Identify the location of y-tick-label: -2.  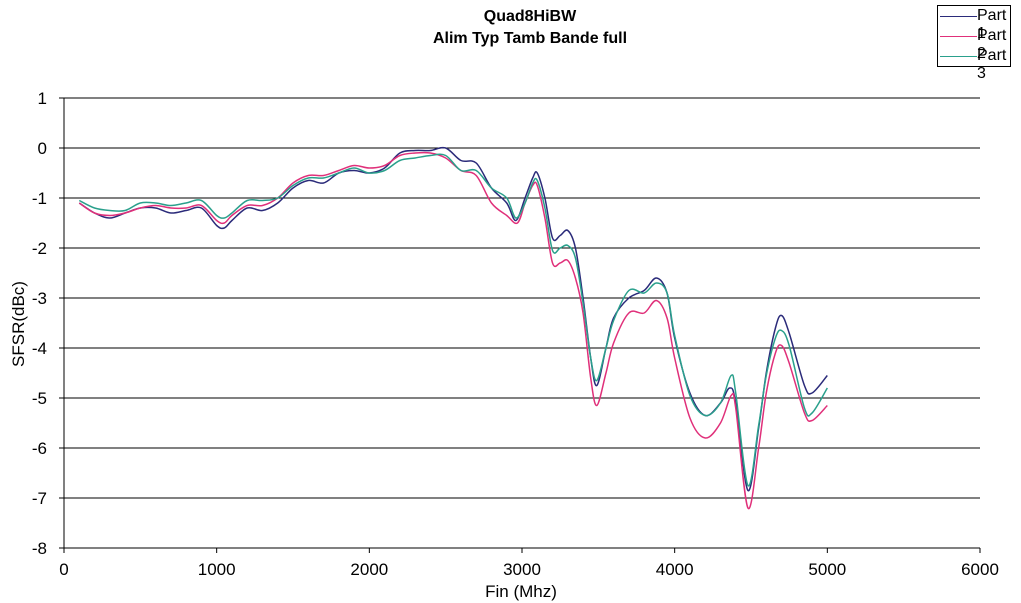
(39, 248).